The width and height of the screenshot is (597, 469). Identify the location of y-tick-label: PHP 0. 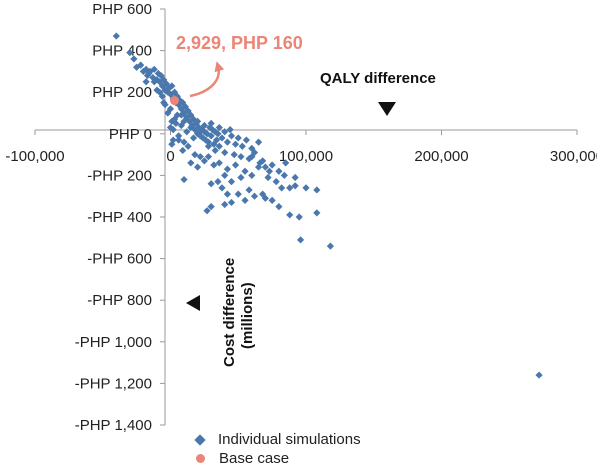
(130, 134).